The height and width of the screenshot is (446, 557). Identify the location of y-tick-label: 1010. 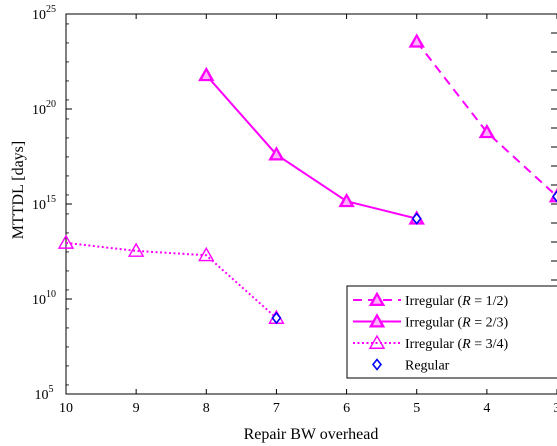
(44, 298).